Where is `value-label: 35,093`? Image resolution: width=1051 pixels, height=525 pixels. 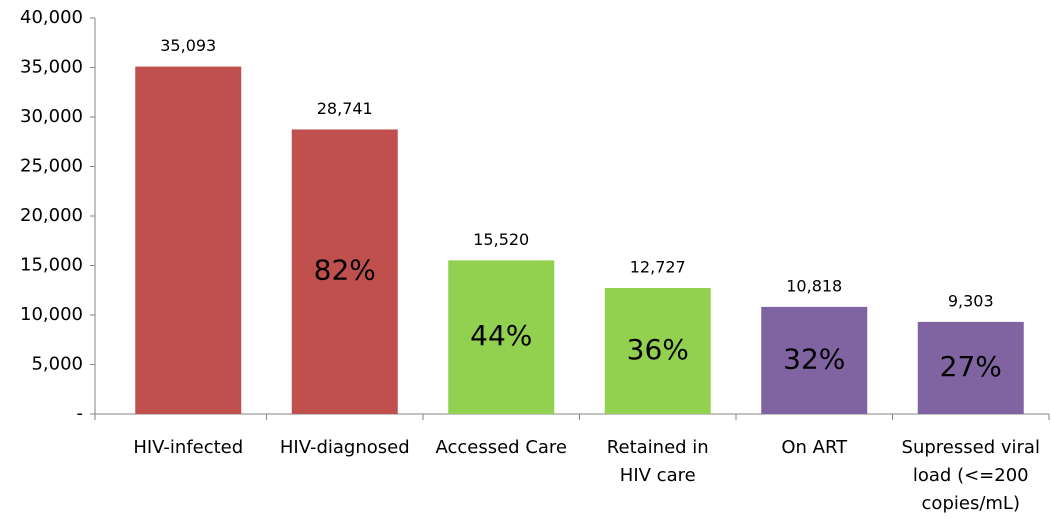 value-label: 35,093 is located at coordinates (188, 45).